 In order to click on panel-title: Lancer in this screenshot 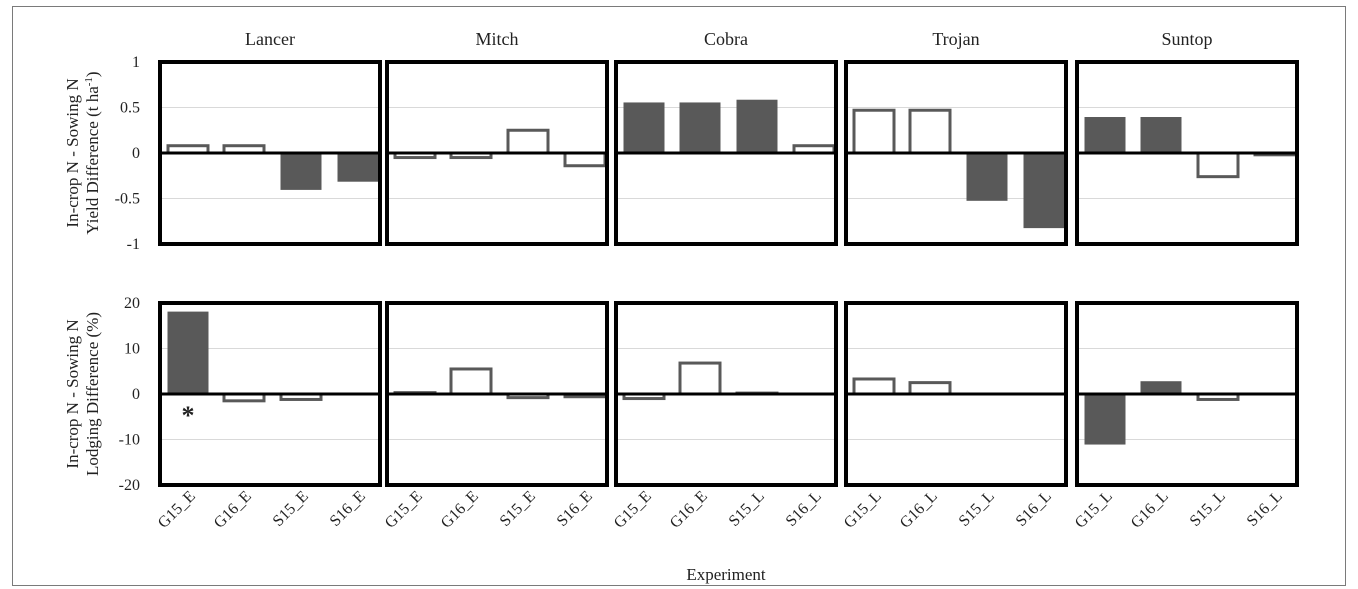, I will do `click(270, 39)`.